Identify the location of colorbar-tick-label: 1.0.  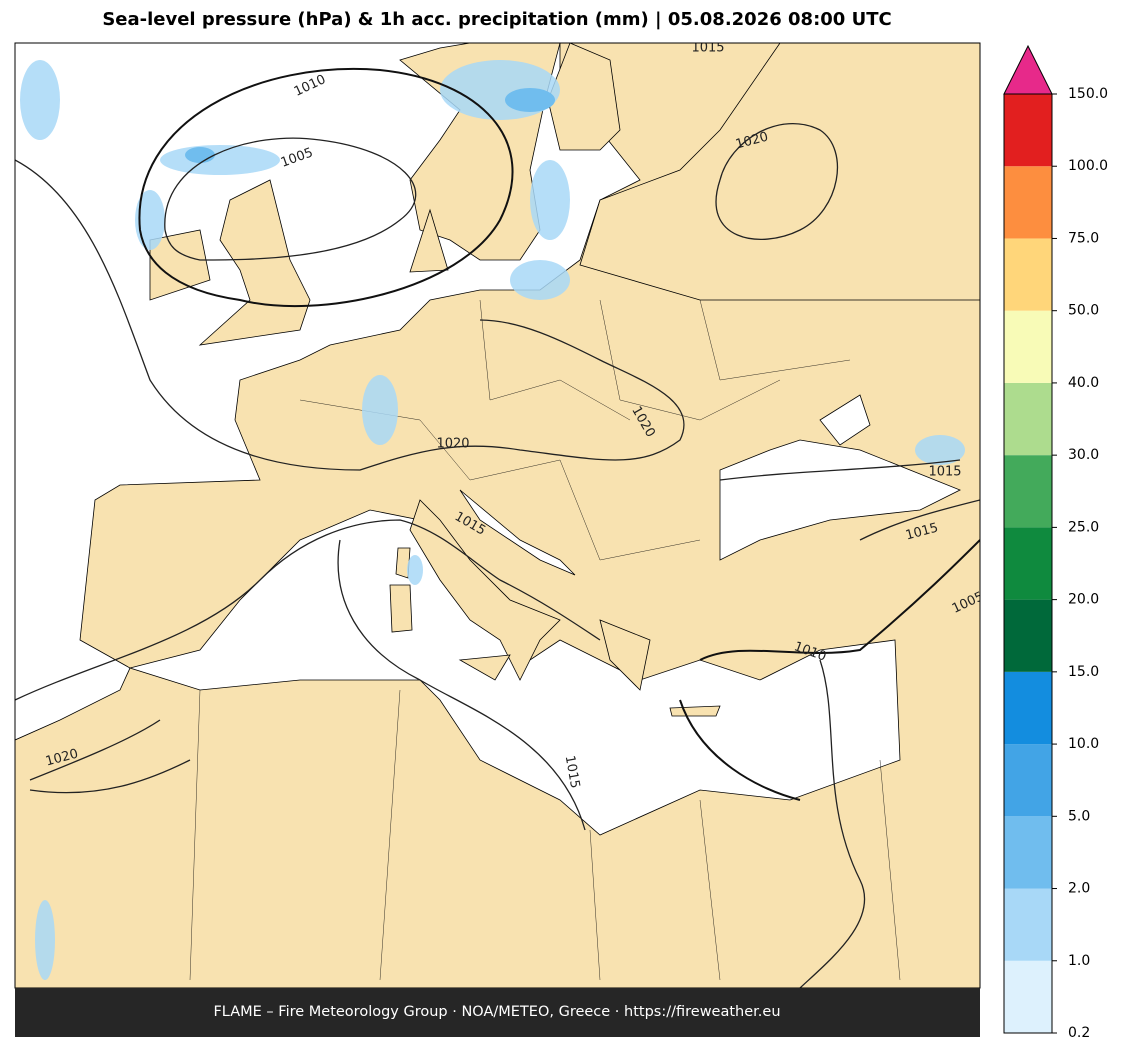
(1079, 961).